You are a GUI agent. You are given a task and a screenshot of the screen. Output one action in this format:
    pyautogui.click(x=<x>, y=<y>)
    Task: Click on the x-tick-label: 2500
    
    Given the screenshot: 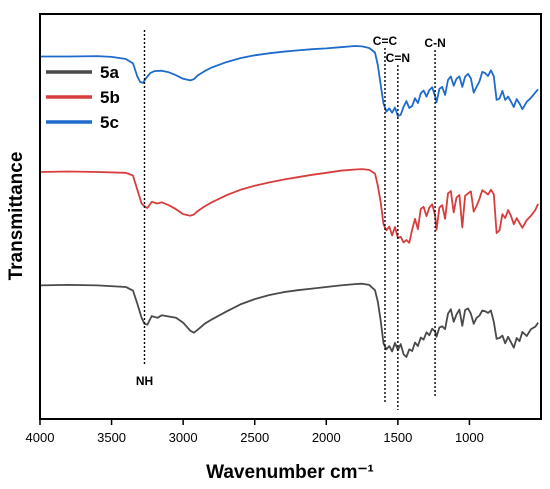 What is the action you would take?
    pyautogui.click(x=254, y=437)
    